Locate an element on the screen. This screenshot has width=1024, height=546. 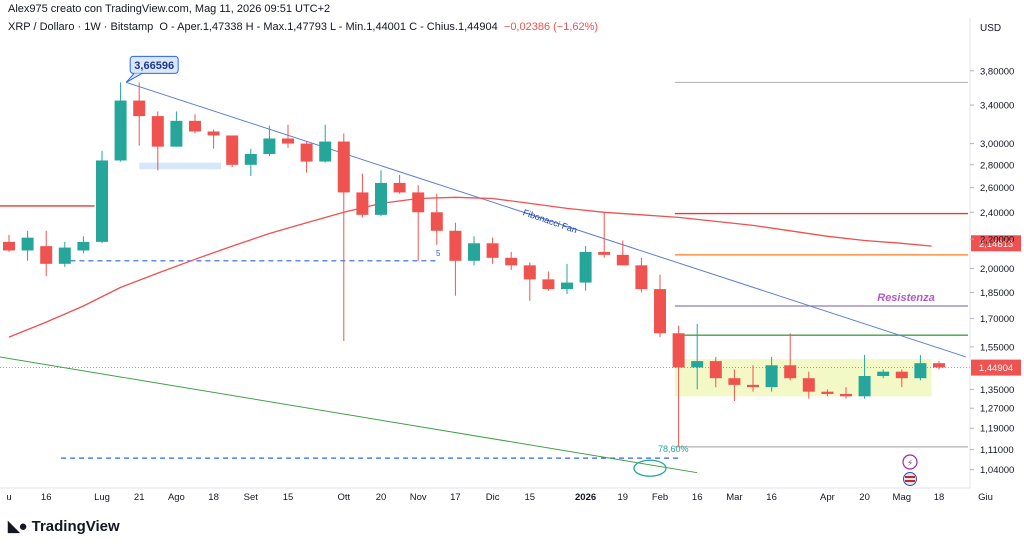
high-label-pointer is located at coordinates (134, 77).